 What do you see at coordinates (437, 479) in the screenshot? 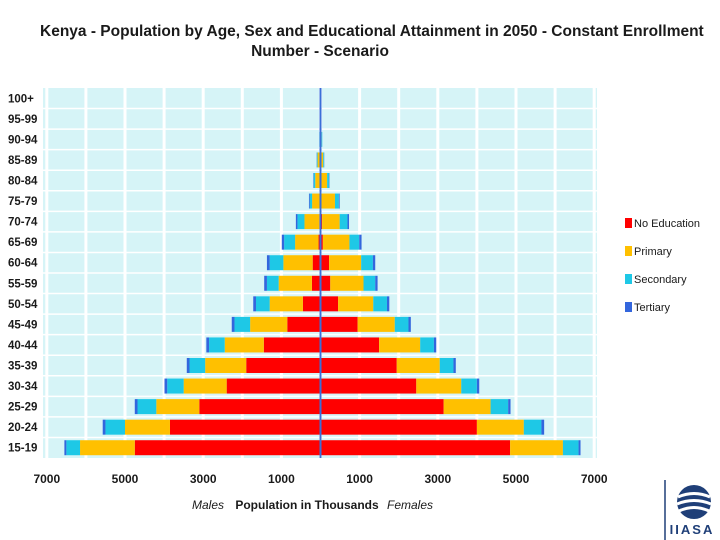
I see `x-tick-label: 3000` at bounding box center [437, 479].